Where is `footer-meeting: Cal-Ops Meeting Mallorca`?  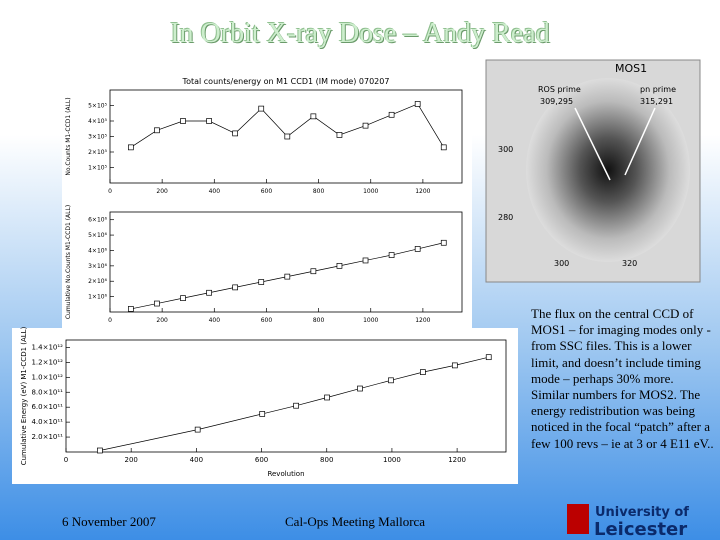 footer-meeting: Cal-Ops Meeting Mallorca is located at coordinates (355, 521).